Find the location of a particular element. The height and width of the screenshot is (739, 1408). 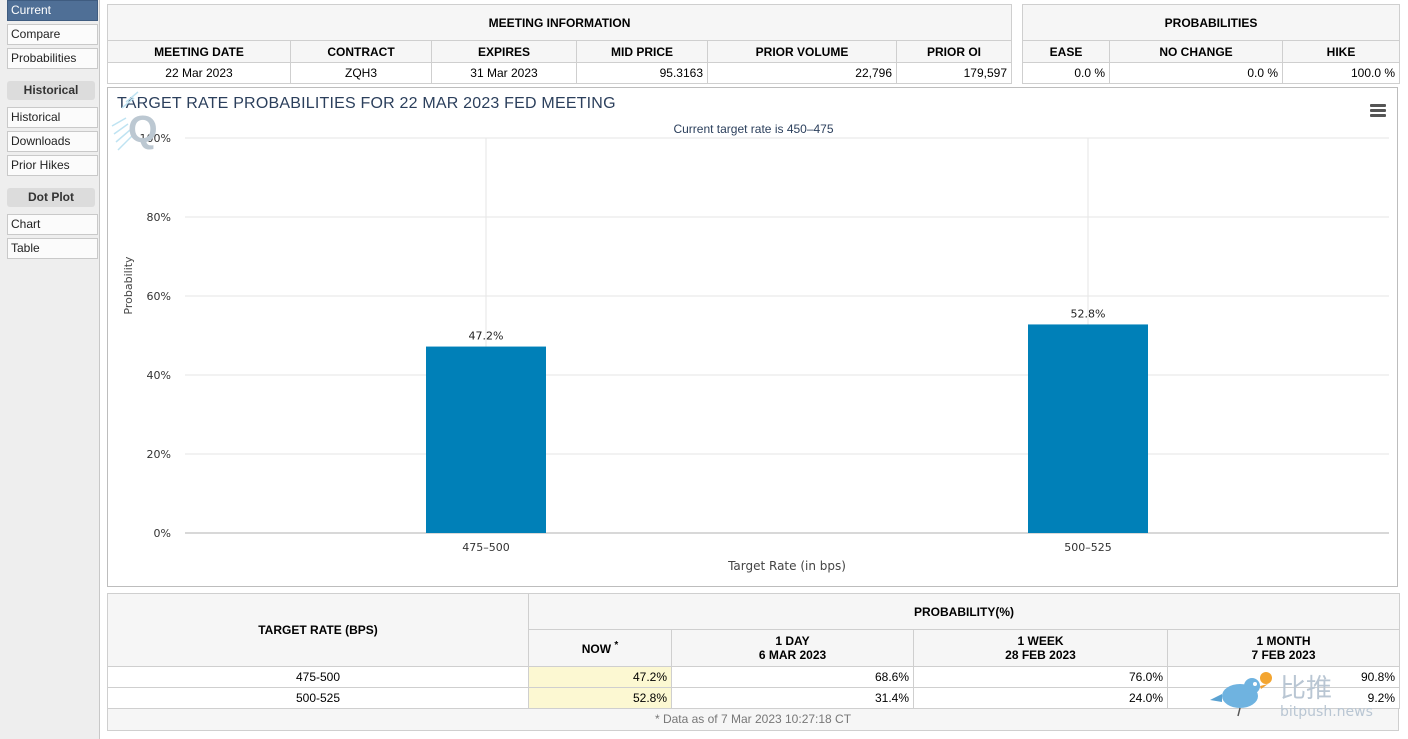

mid-price-value: 95.3163 is located at coordinates (642, 73).